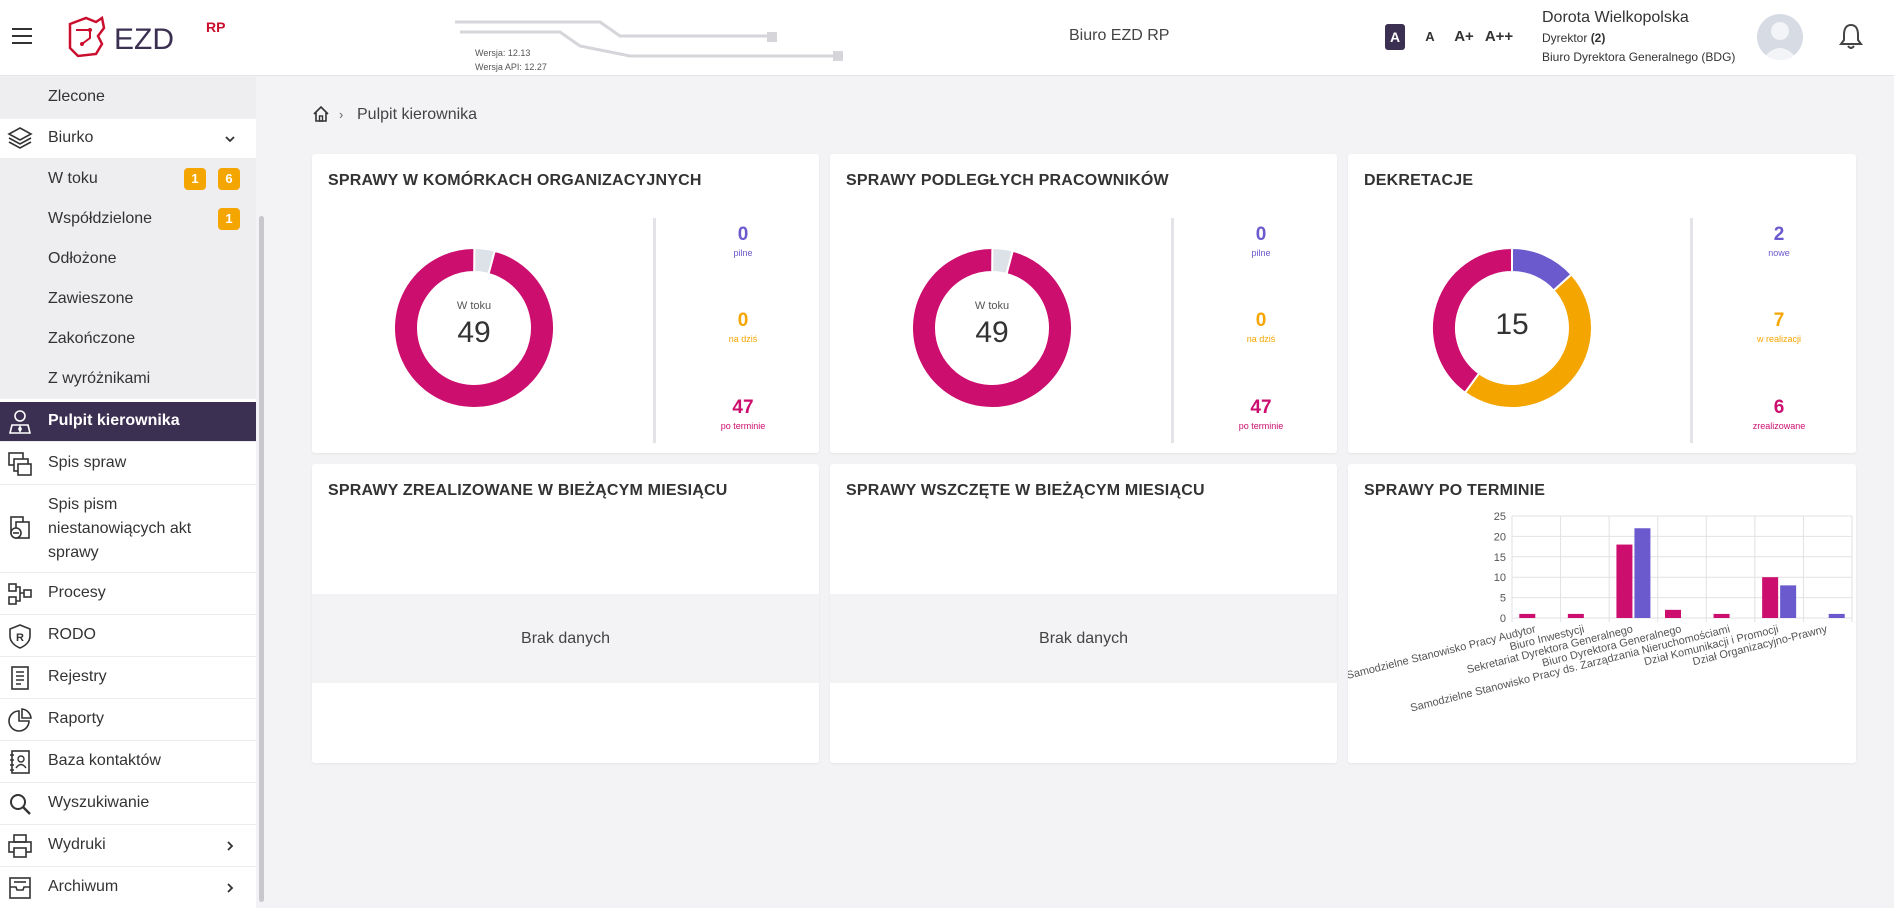  Describe the element at coordinates (1261, 339) in the screenshot. I see `stat-today-label: na dziś` at that location.